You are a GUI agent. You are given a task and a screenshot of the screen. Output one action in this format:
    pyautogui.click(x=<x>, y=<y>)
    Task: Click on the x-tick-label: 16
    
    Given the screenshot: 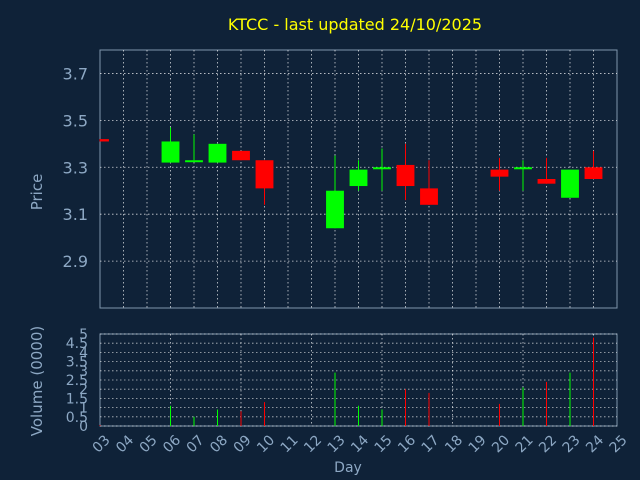 What is the action you would take?
    pyautogui.click(x=407, y=444)
    